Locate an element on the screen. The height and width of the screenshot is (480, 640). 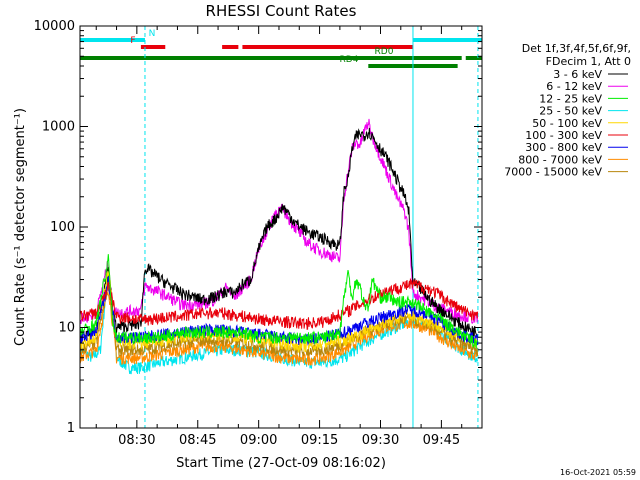
legend-label: 12 - 25 keV is located at coordinates (570, 98).